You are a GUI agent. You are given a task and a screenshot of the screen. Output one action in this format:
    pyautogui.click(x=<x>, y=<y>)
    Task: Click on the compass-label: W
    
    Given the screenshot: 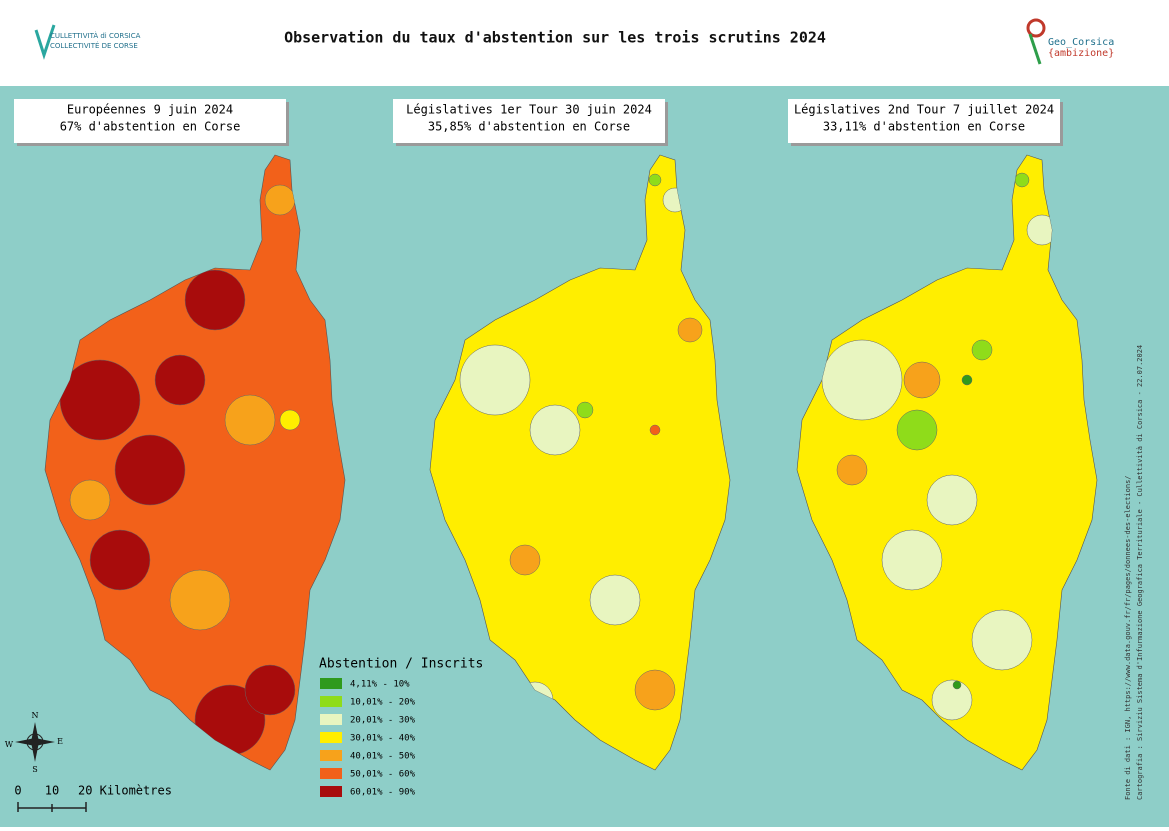 What is the action you would take?
    pyautogui.click(x=9, y=744)
    